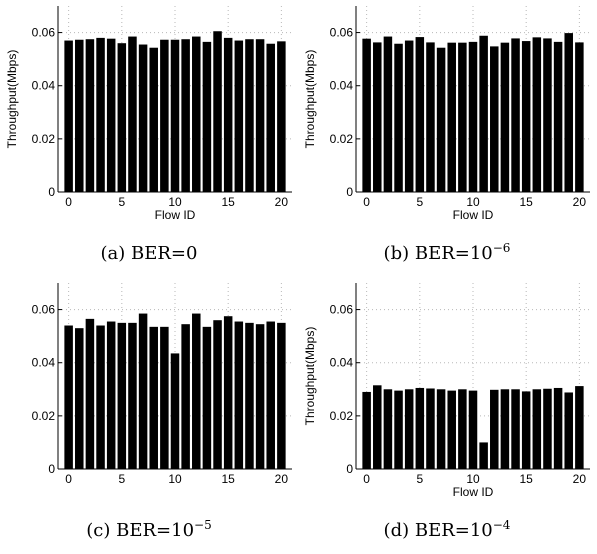  I want to click on x-tick-label-c-3: 15, so click(229, 479).